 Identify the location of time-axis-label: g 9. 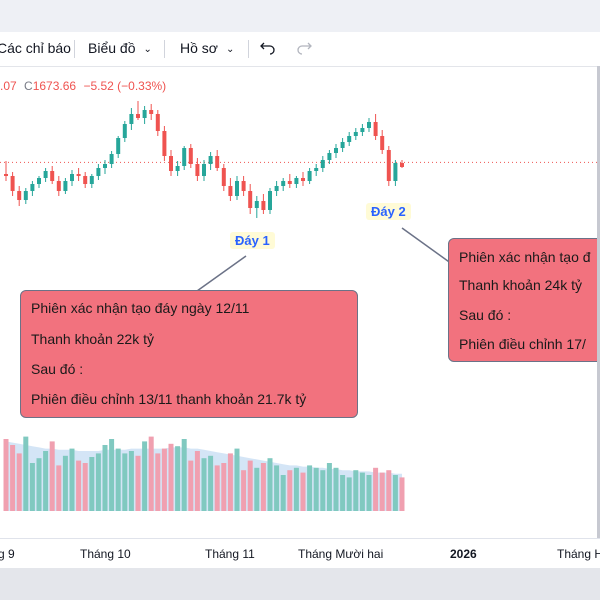
(7, 554).